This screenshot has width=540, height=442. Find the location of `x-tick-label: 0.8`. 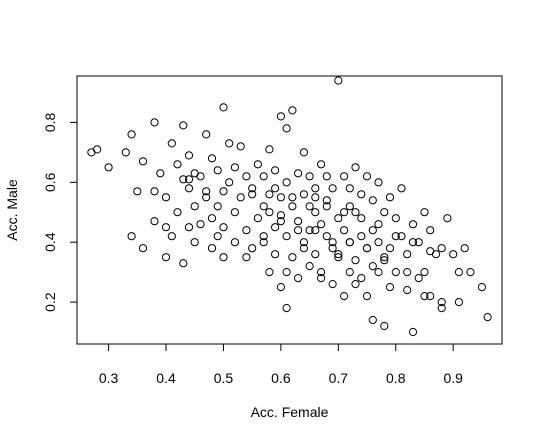

x-tick-label: 0.8 is located at coordinates (396, 378).